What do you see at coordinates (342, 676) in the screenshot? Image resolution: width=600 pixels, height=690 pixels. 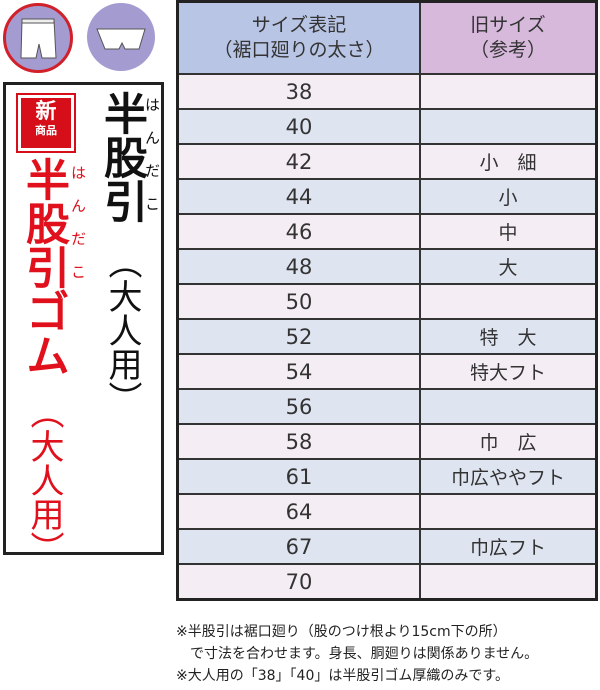 I see `note-3: ※大人用の「38」「40」は半股引ゴム厚織のみです。` at bounding box center [342, 676].